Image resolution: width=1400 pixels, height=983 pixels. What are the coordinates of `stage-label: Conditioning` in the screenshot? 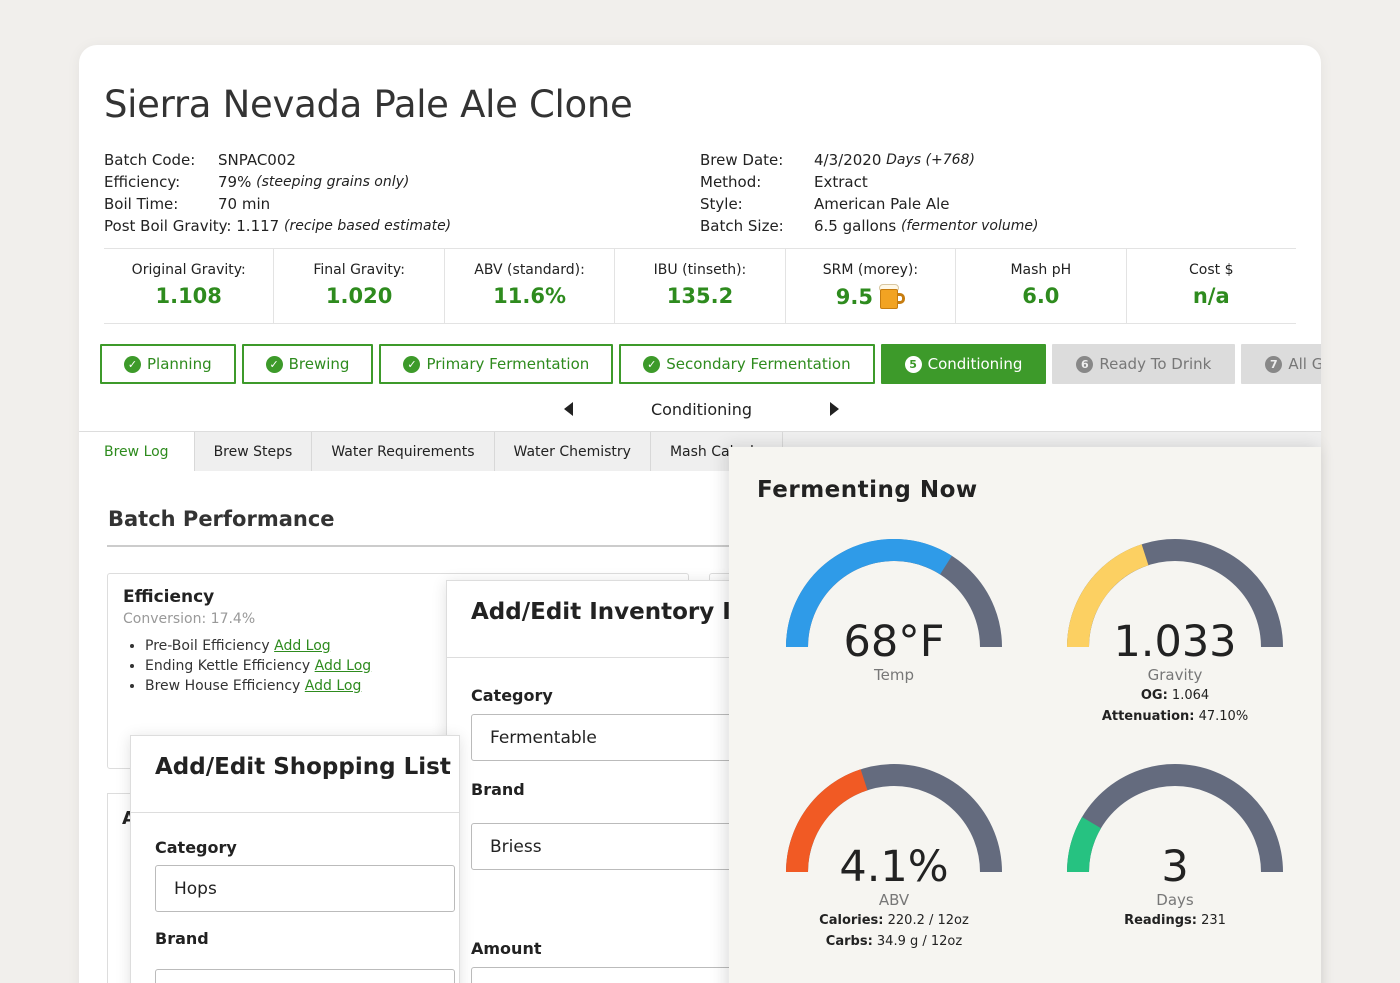 It's located at (975, 364).